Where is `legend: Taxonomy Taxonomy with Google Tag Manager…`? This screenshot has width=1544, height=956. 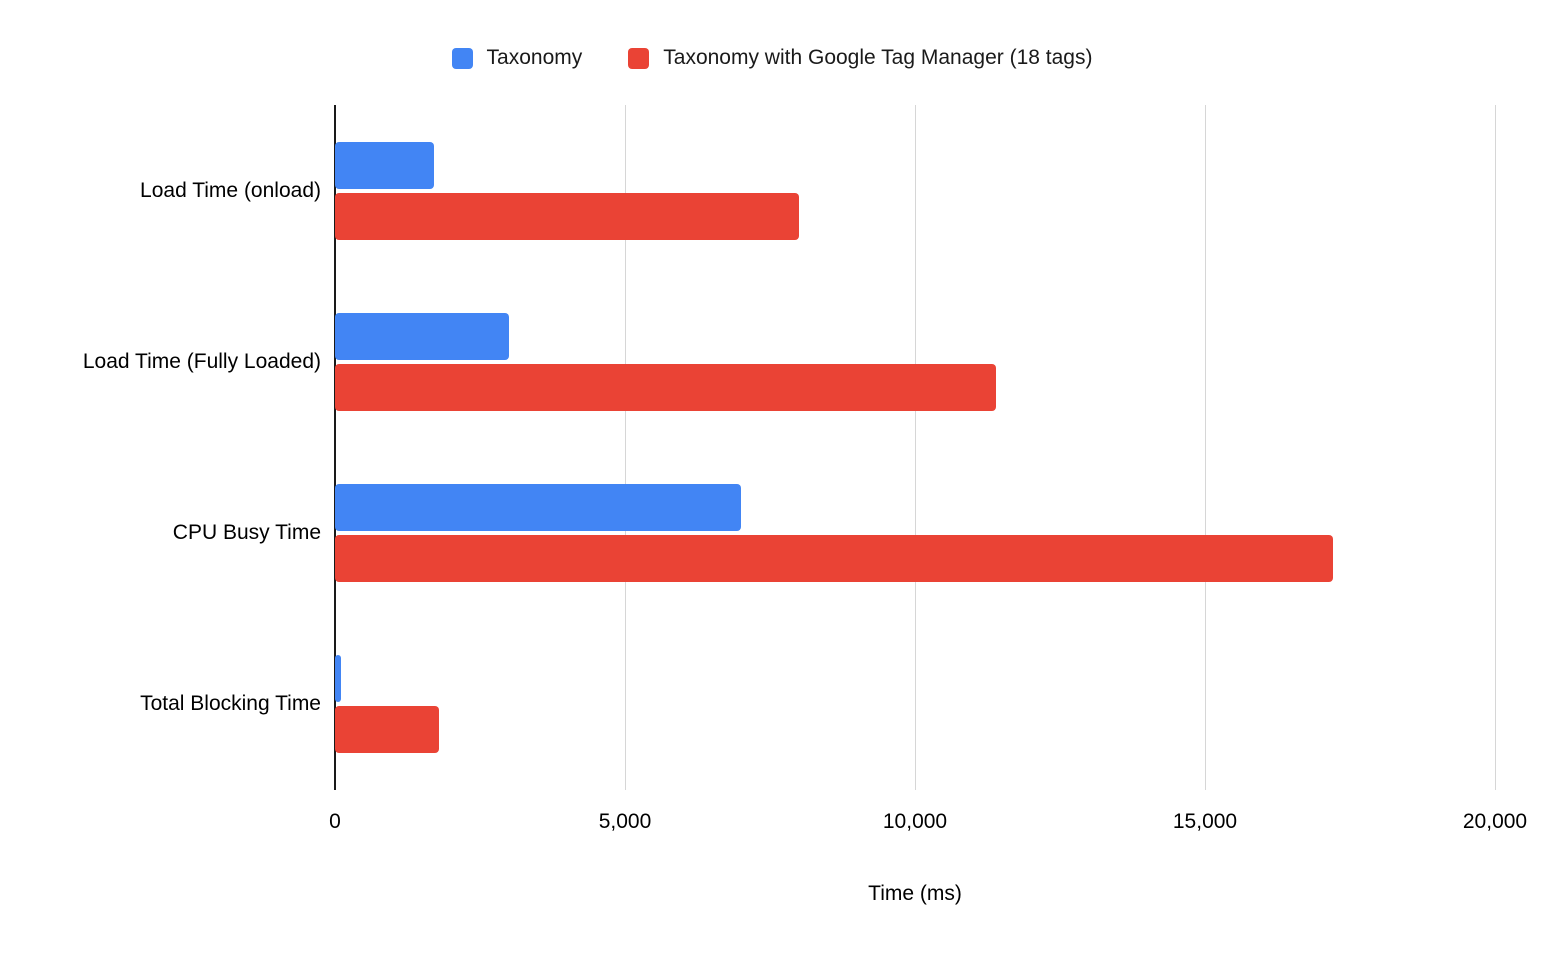 legend: Taxonomy Taxonomy with Google Tag Manager… is located at coordinates (772, 58).